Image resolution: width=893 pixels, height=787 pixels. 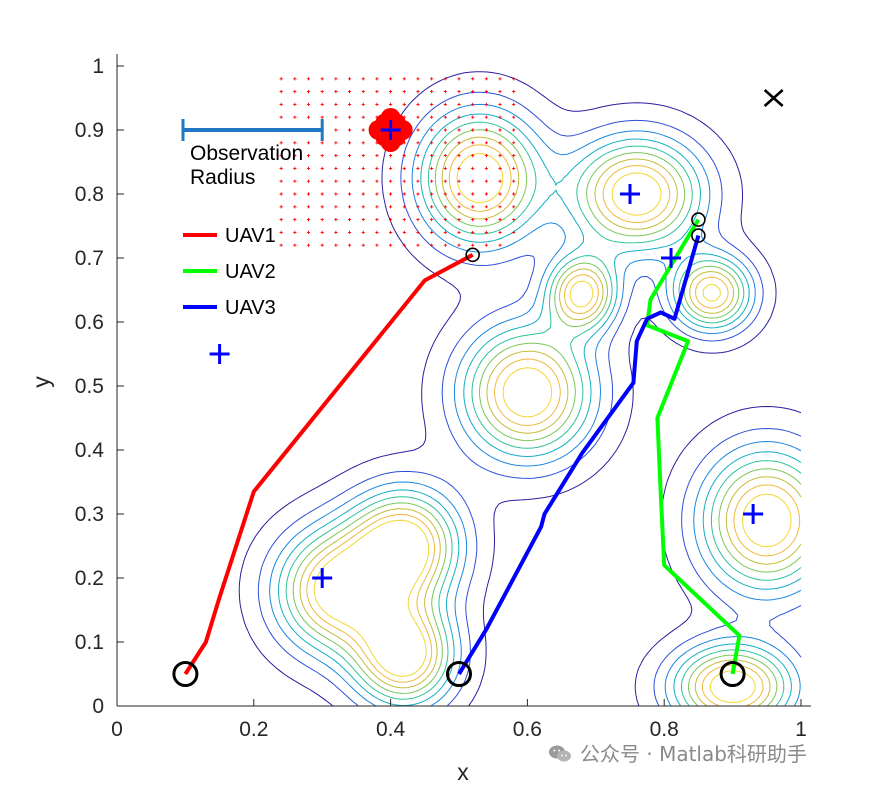 I want to click on y-tick-label: 0.2, so click(x=89, y=578).